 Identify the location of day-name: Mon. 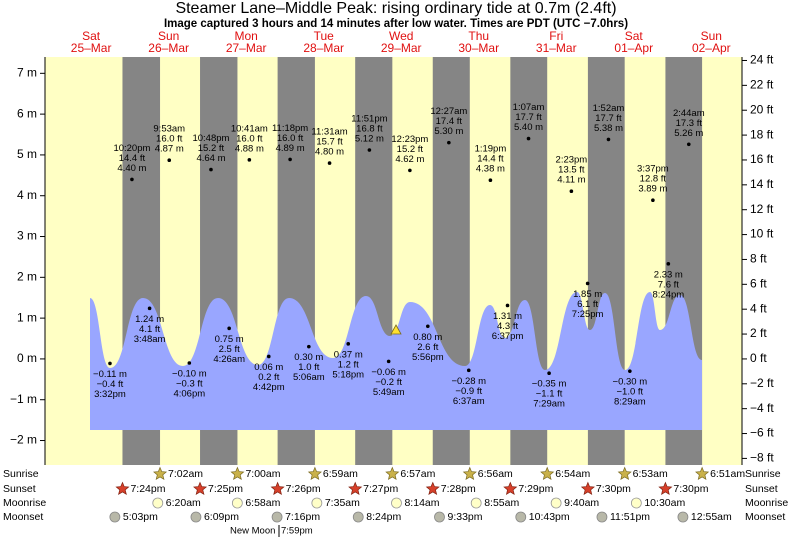
(245, 36).